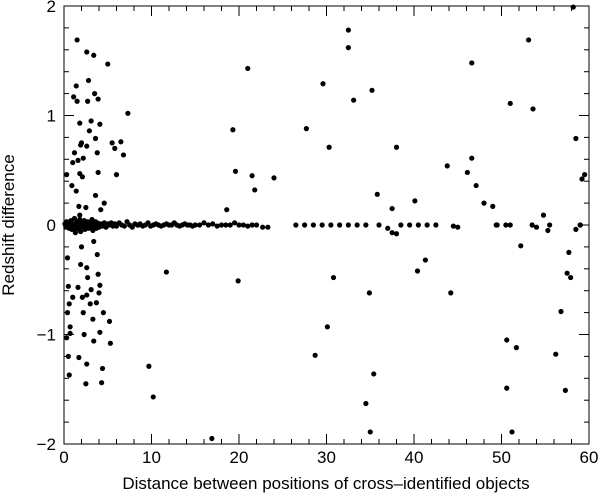 The height and width of the screenshot is (495, 599). I want to click on x-tick-label: 10, so click(151, 457).